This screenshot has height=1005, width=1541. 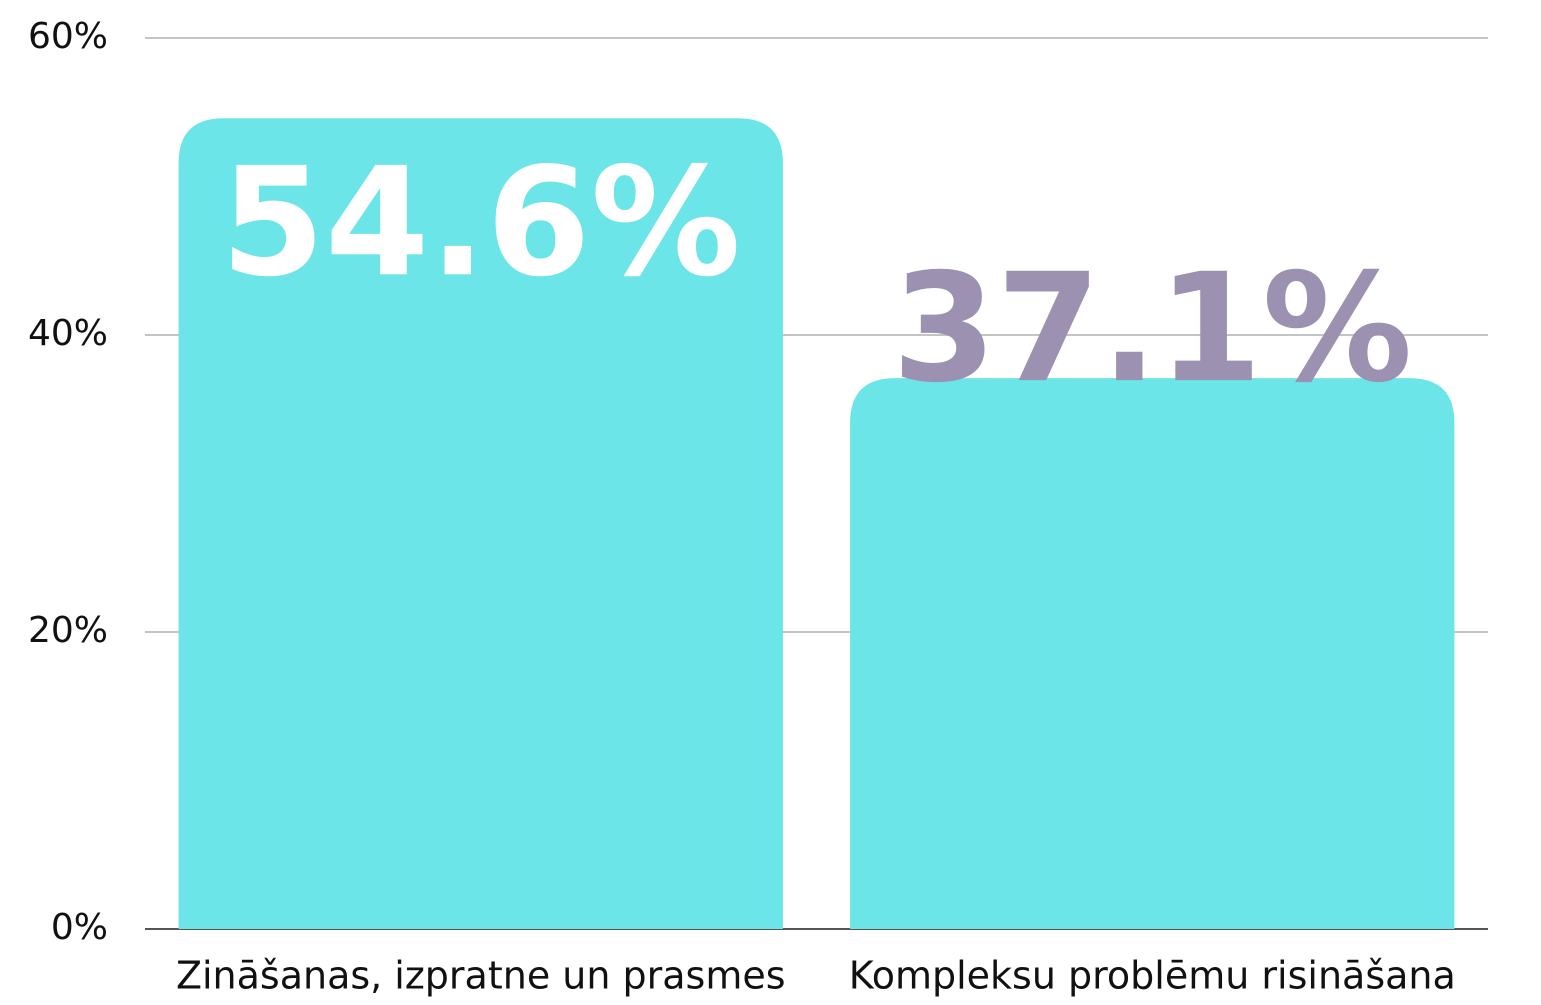 What do you see at coordinates (1152, 976) in the screenshot?
I see `x-tick-label: Kompleksu problēmu risināšana` at bounding box center [1152, 976].